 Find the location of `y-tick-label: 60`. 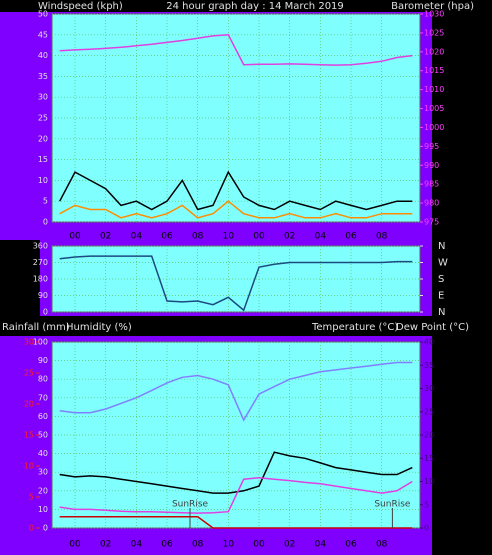

y-tick-label: 60 is located at coordinates (43, 416).